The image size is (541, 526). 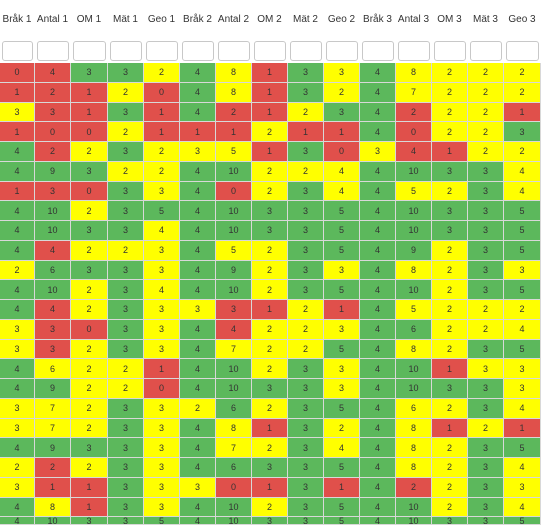 I want to click on grid-cell: 9, so click(x=53, y=389).